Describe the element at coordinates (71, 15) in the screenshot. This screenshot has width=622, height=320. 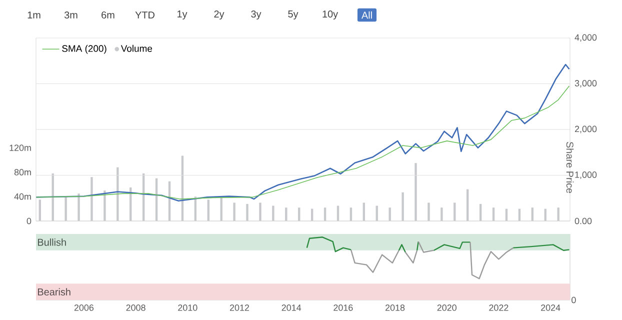
I see `text: 3m` at that location.